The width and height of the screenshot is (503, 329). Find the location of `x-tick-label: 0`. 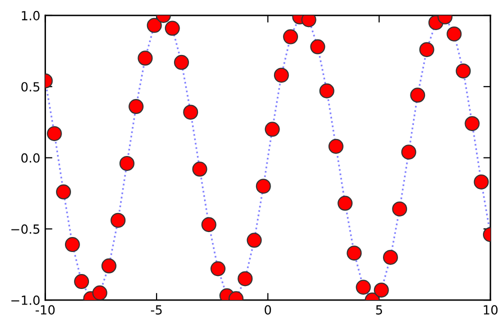

x-tick-label: 0 is located at coordinates (267, 310).